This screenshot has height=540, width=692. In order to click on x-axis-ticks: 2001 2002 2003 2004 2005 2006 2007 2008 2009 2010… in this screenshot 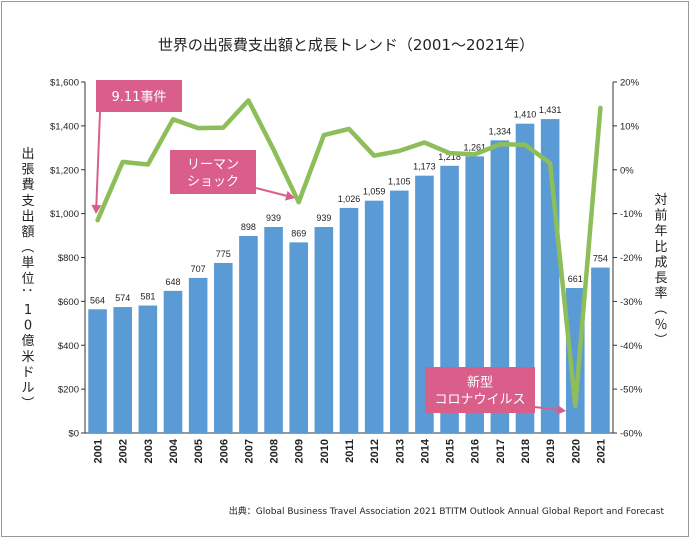, I will do `click(350, 450)`.